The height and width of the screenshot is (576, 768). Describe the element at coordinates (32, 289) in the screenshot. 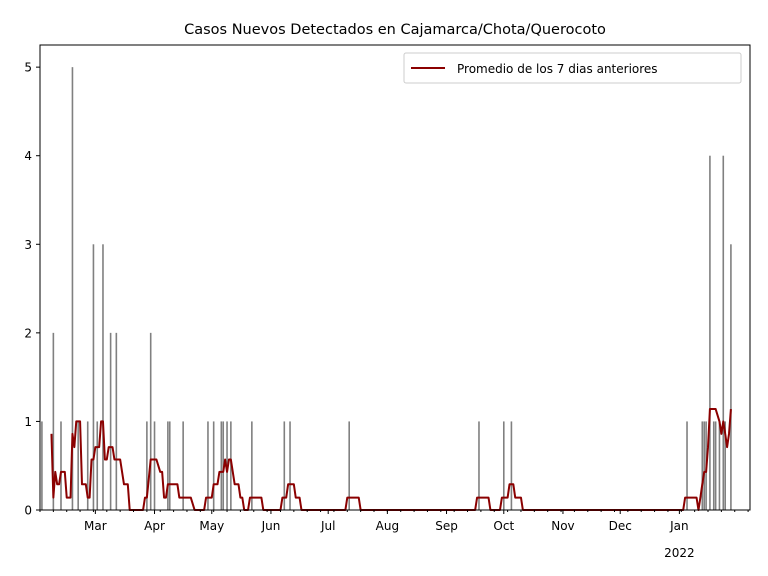

I see `y-axis: 0 1 2 3 4 5` at that location.